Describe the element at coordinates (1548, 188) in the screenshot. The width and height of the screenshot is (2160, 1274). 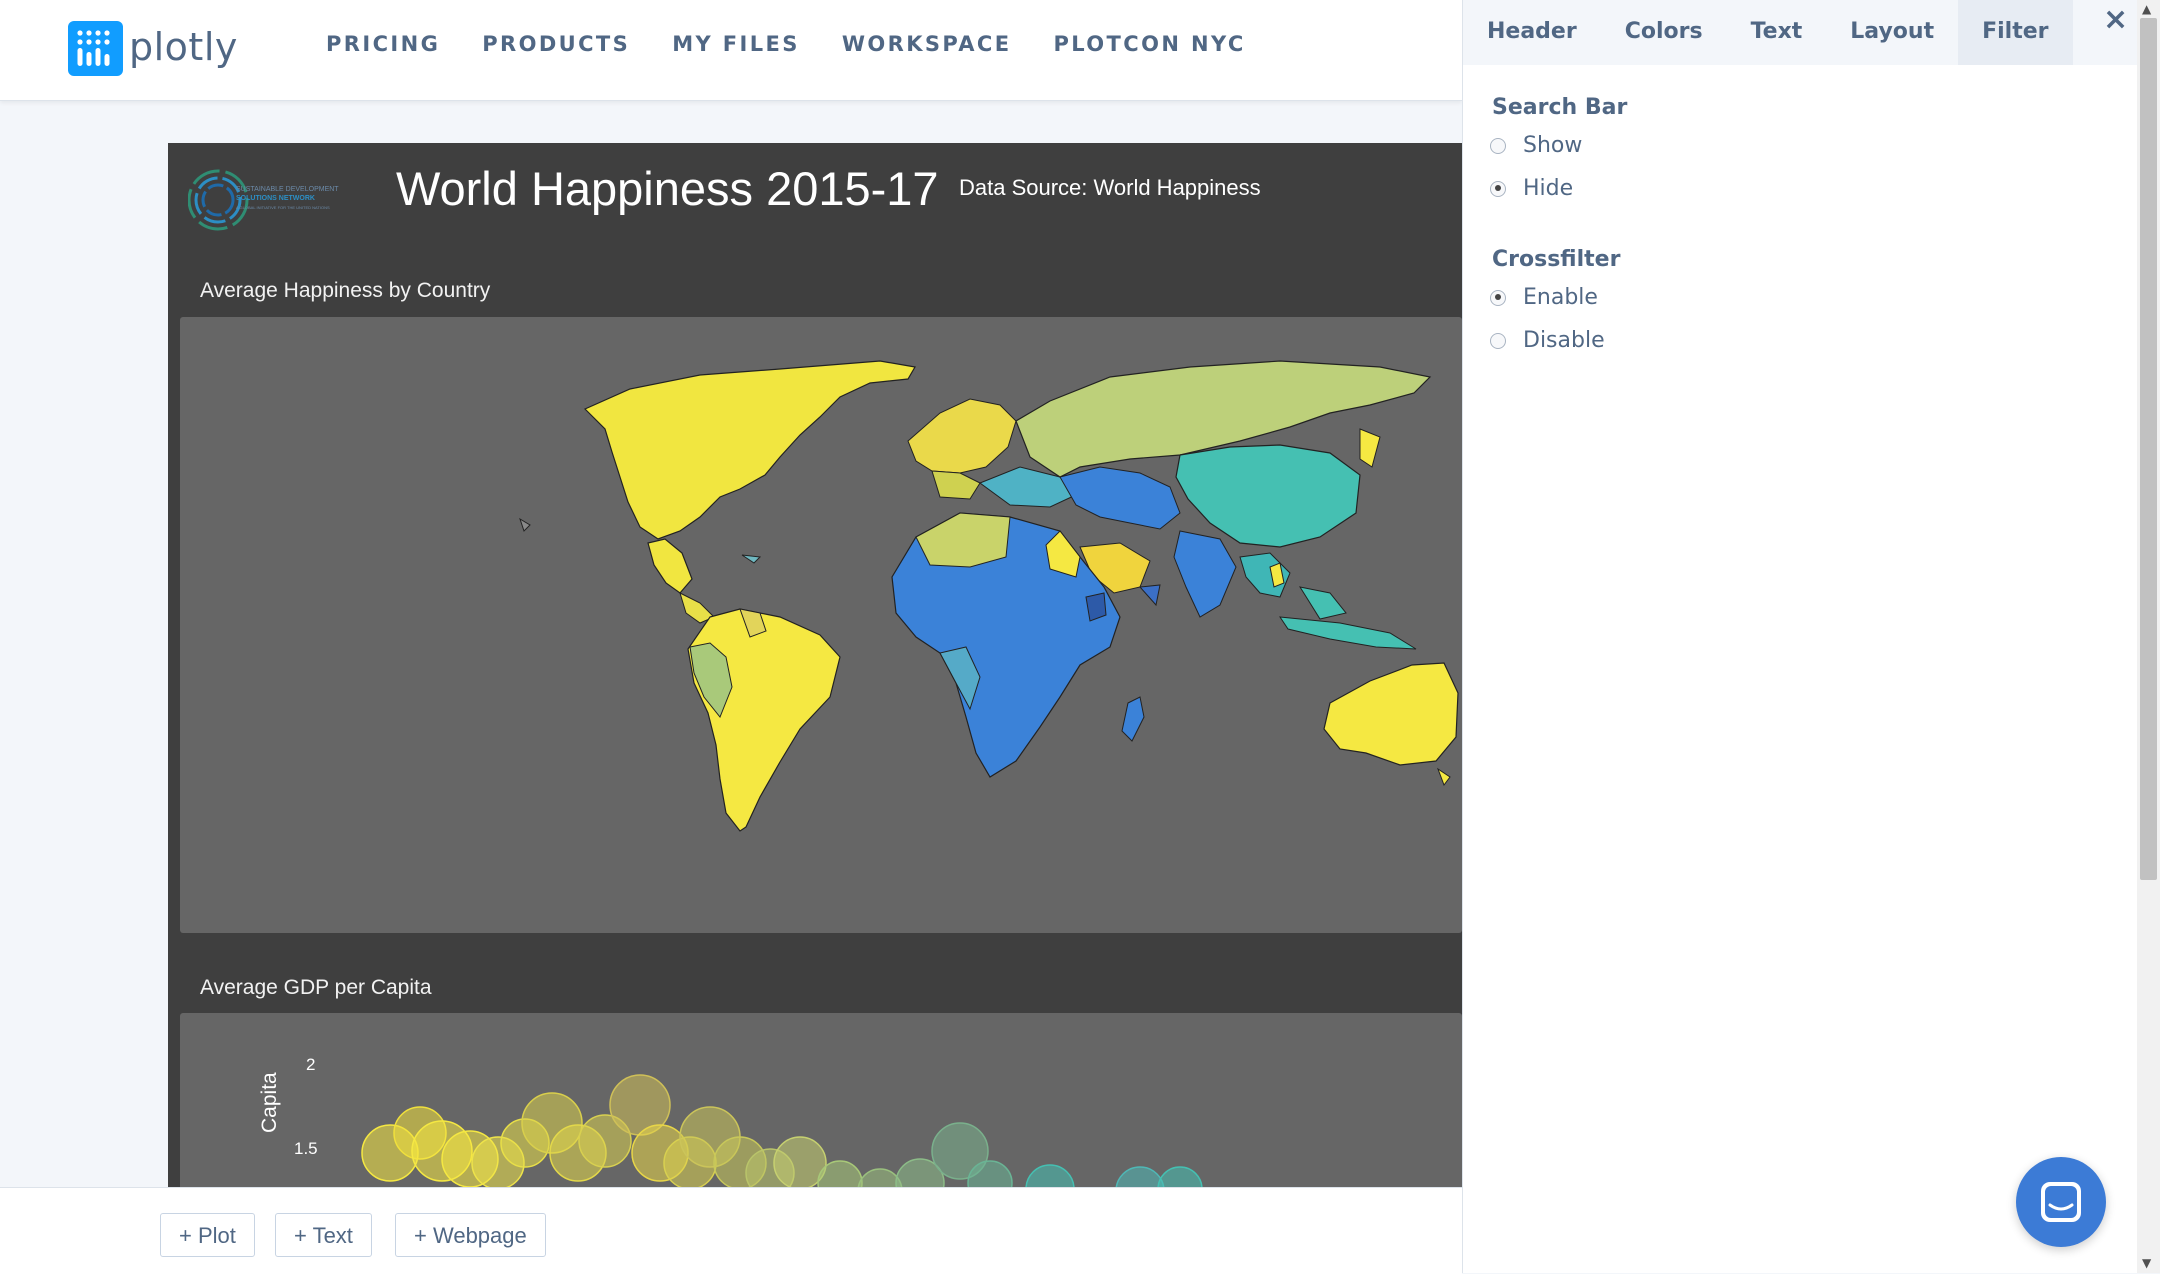
I see `radio-hide-label: Hide` at that location.